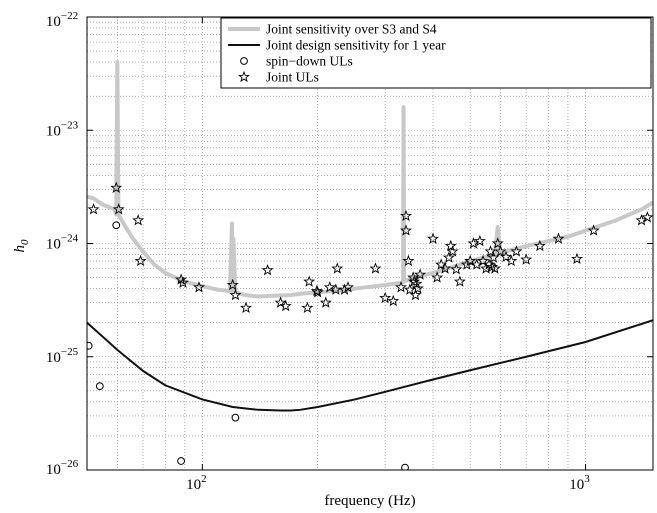  Describe the element at coordinates (62, 129) in the screenshot. I see `y-tick-label: 10−23` at that location.